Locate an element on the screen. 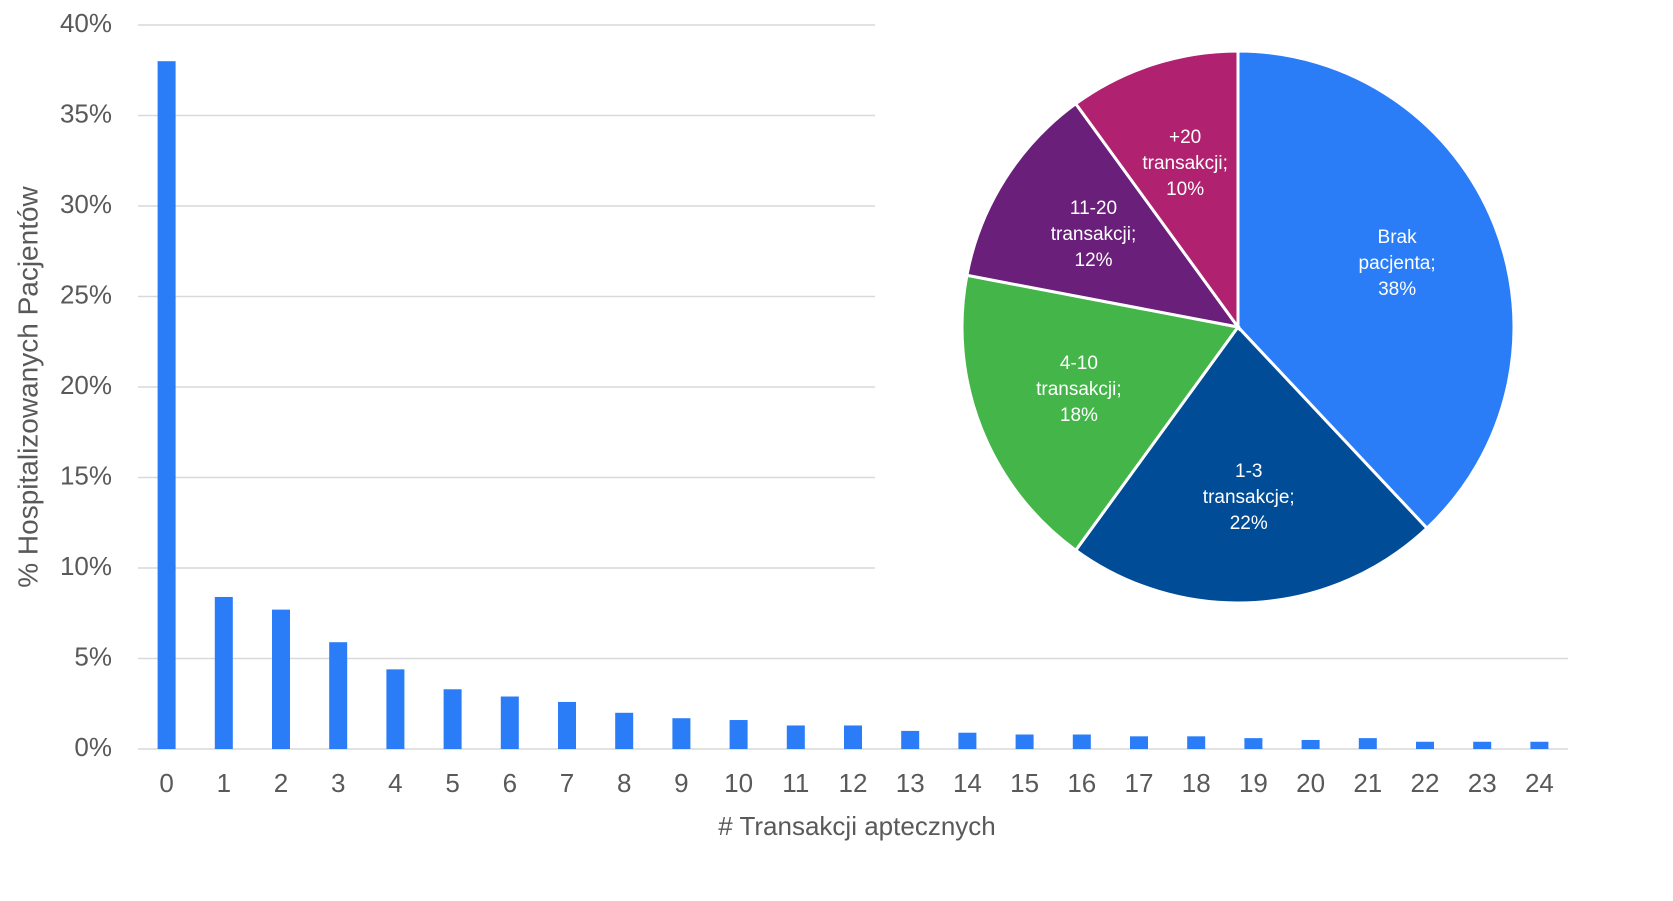 The image size is (1673, 901). x-tick-label: 16 is located at coordinates (1081, 783).